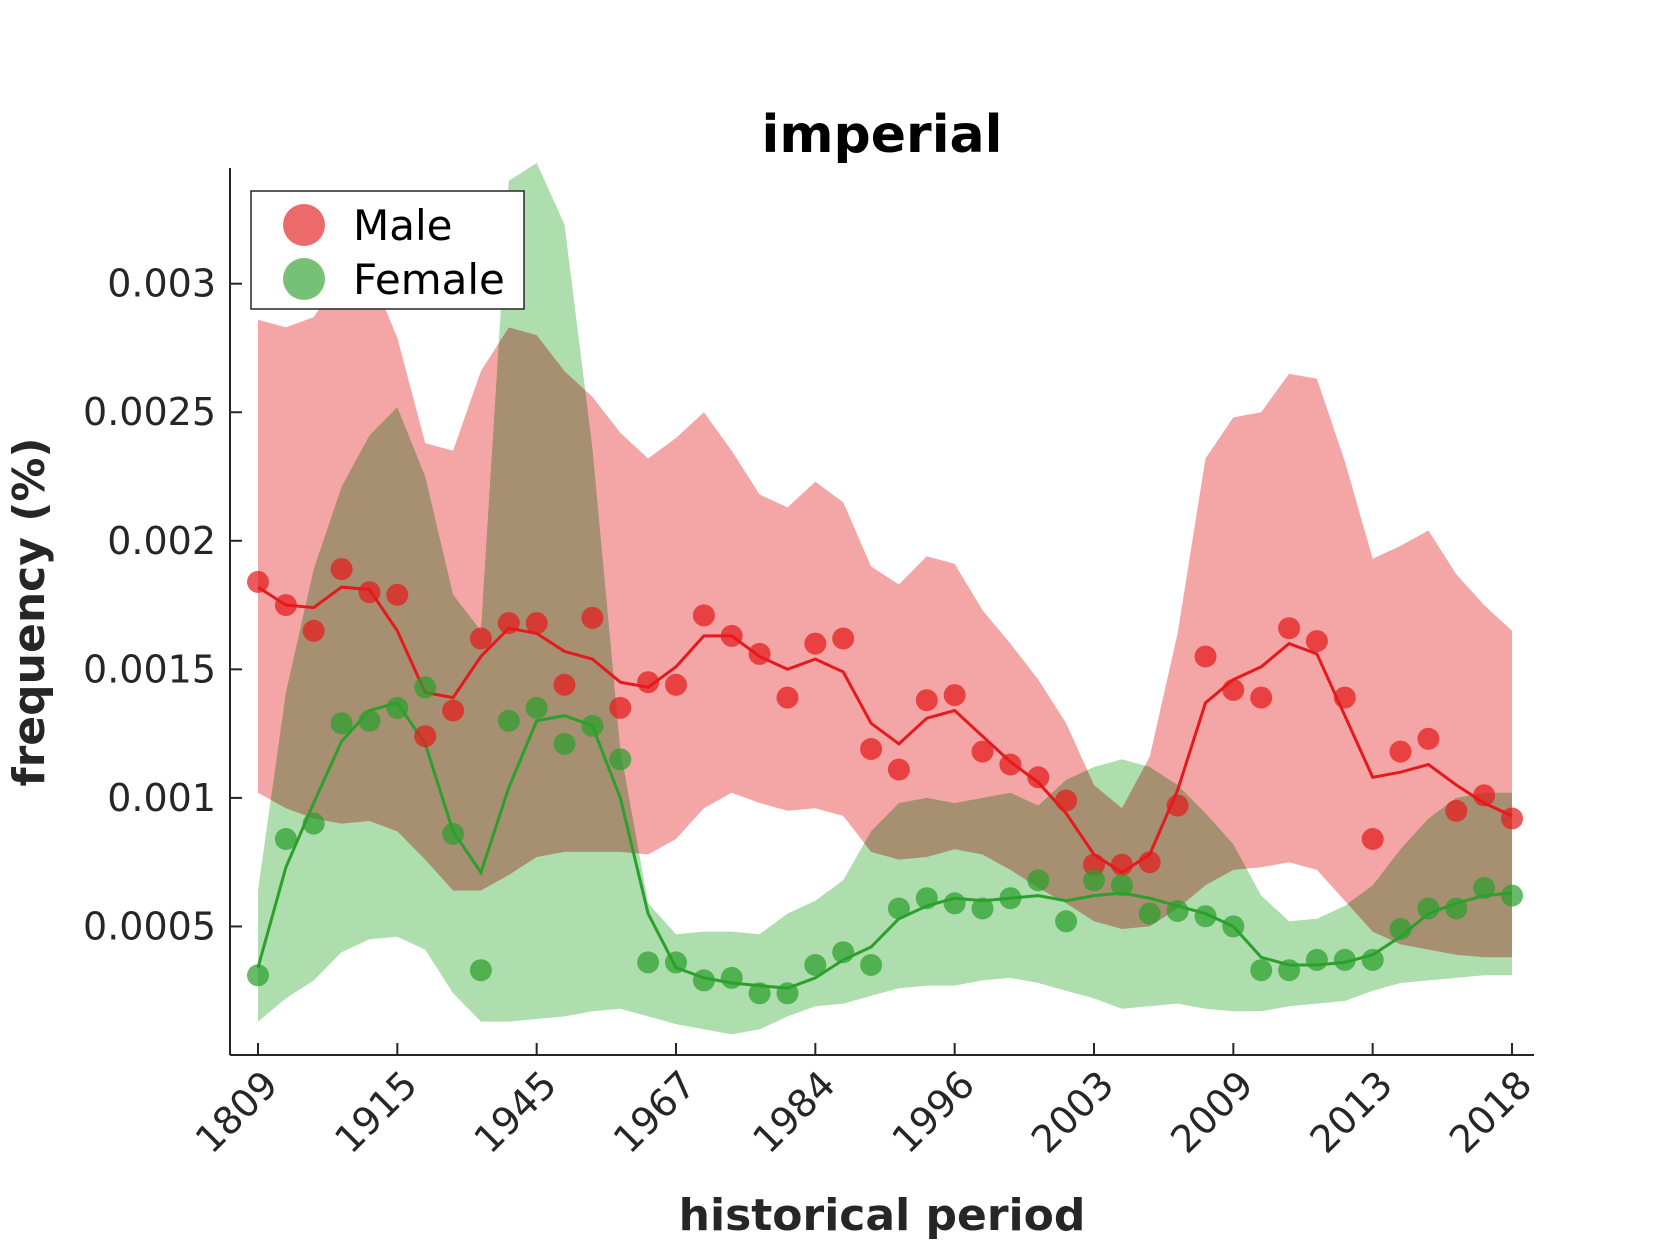  What do you see at coordinates (1212, 1112) in the screenshot?
I see `x-tick-label: 2009` at bounding box center [1212, 1112].